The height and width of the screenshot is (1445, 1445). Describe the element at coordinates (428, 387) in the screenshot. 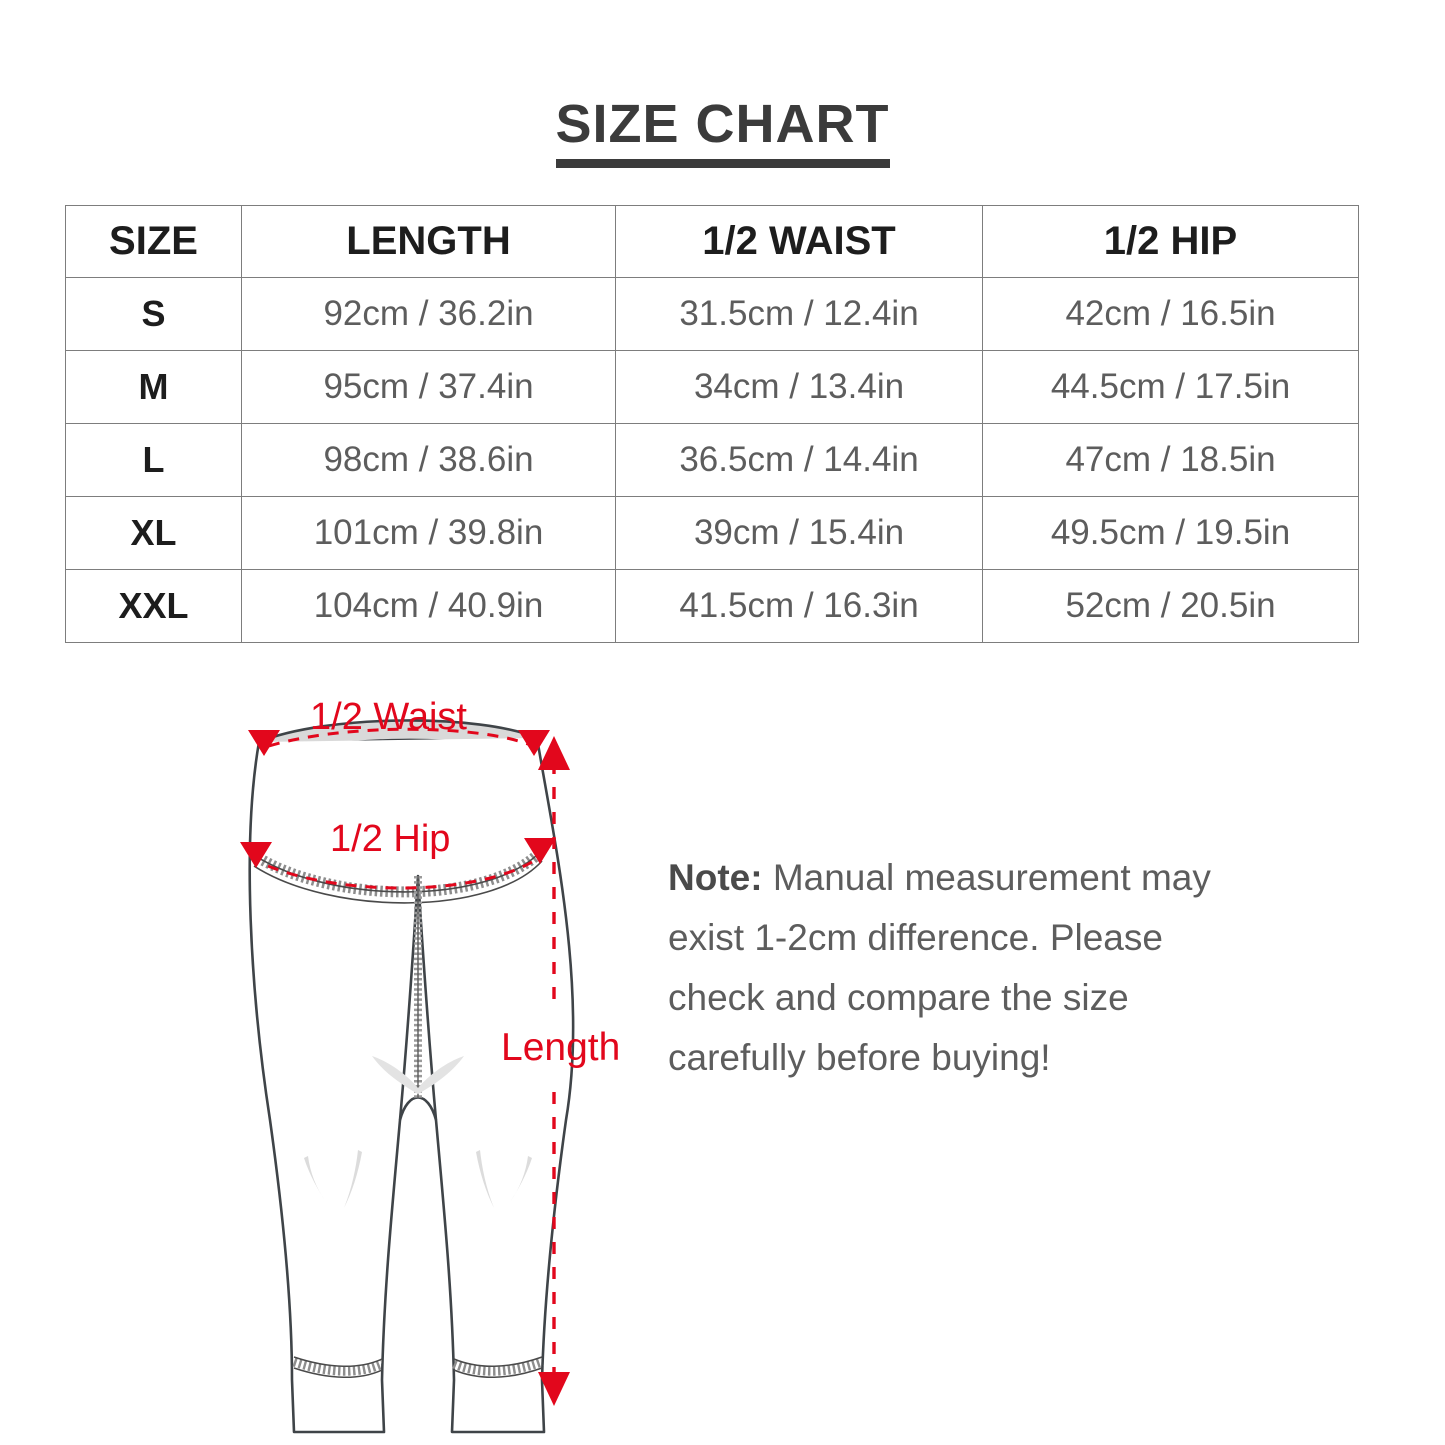

I see `cell-length: 95cm / 37.4in` at that location.